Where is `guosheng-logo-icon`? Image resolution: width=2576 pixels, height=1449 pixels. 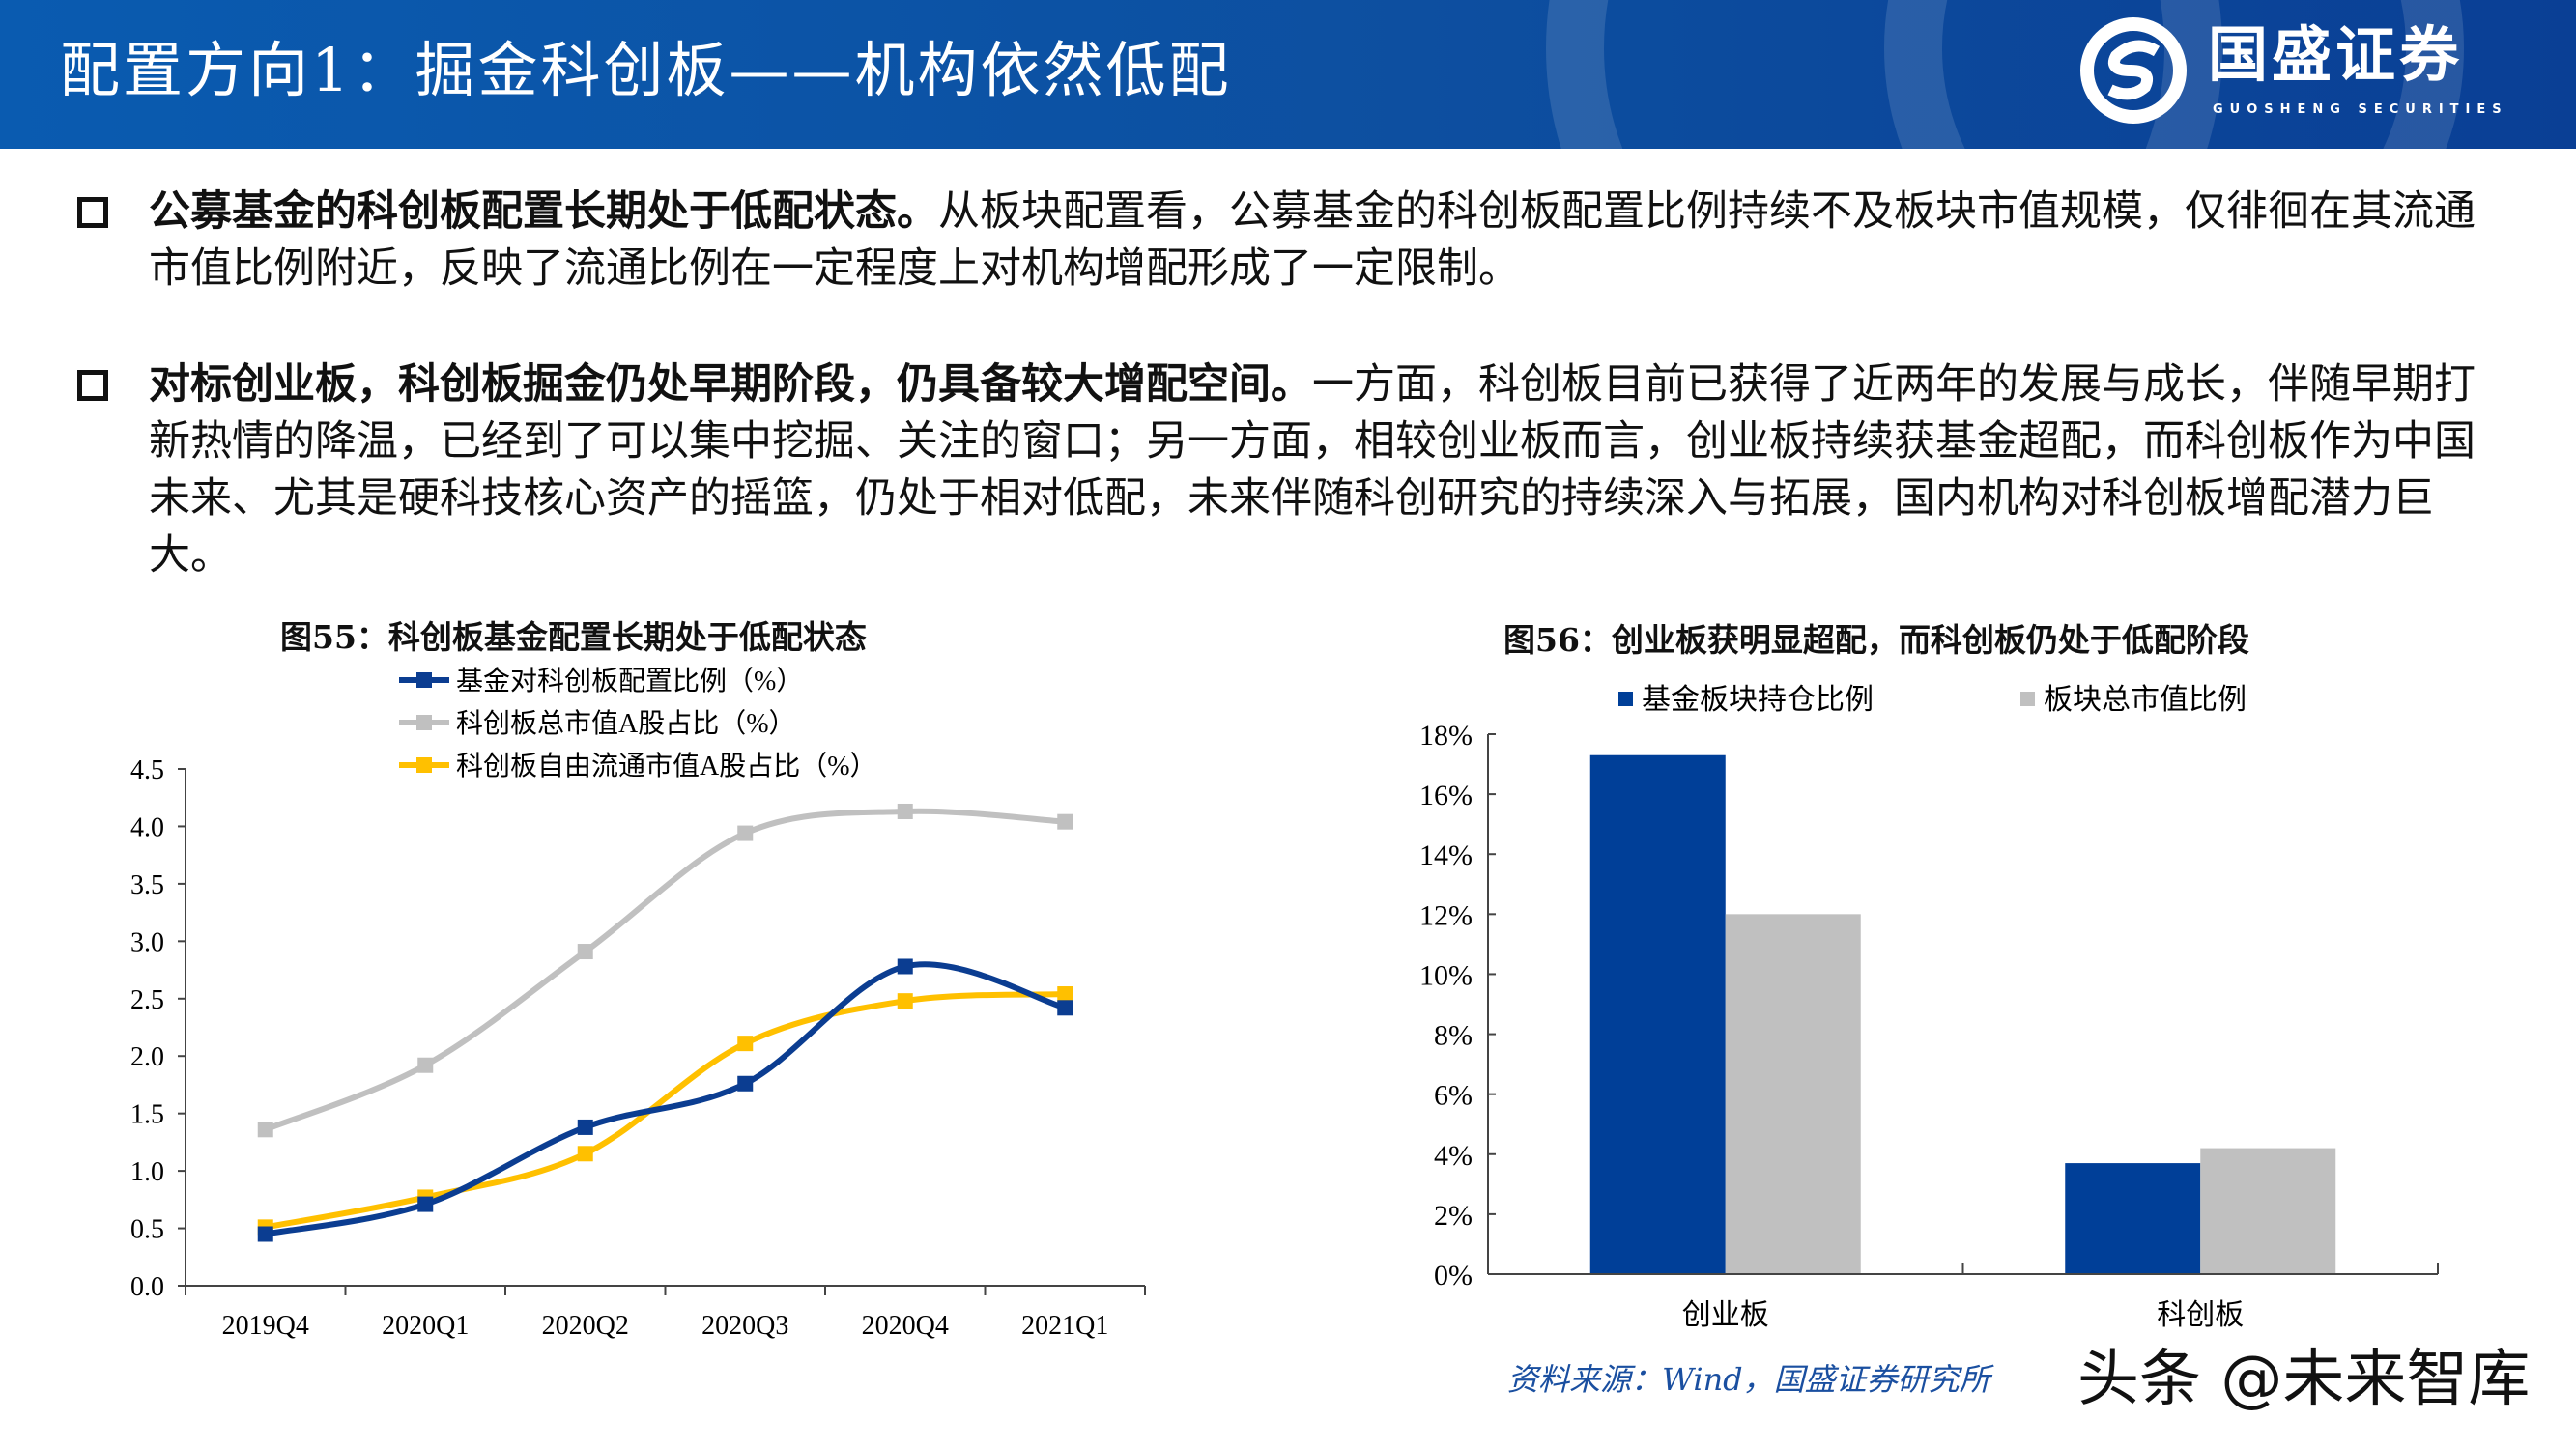
guosheng-logo-icon is located at coordinates (2134, 70).